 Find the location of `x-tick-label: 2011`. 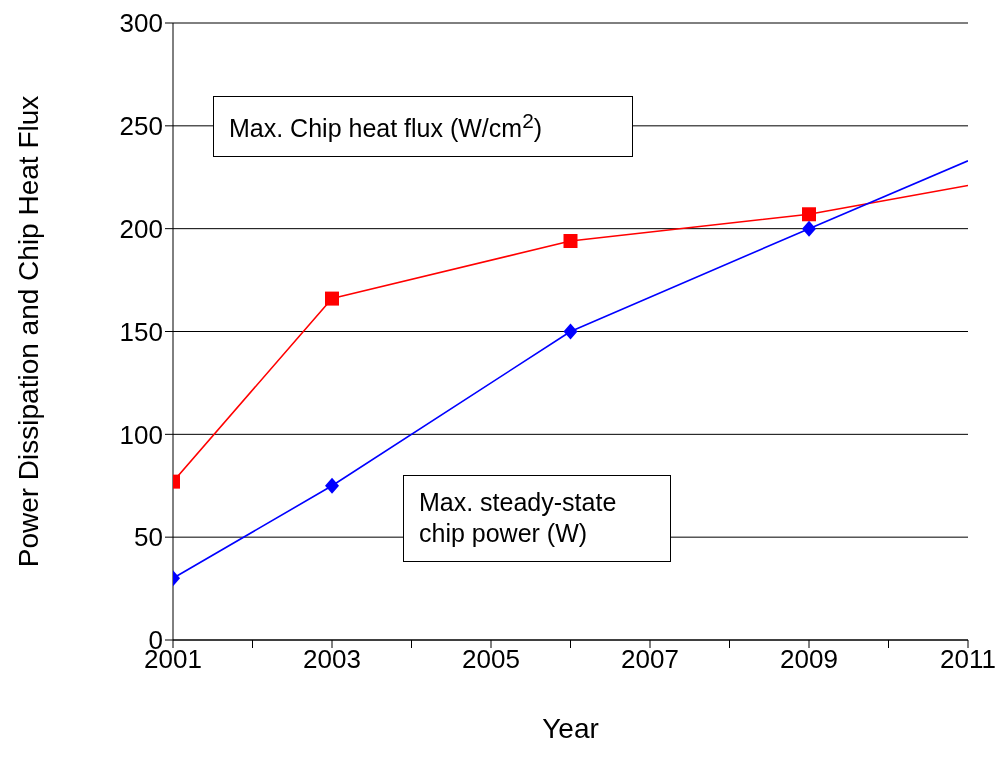

x-tick-label: 2011 is located at coordinates (968, 659).